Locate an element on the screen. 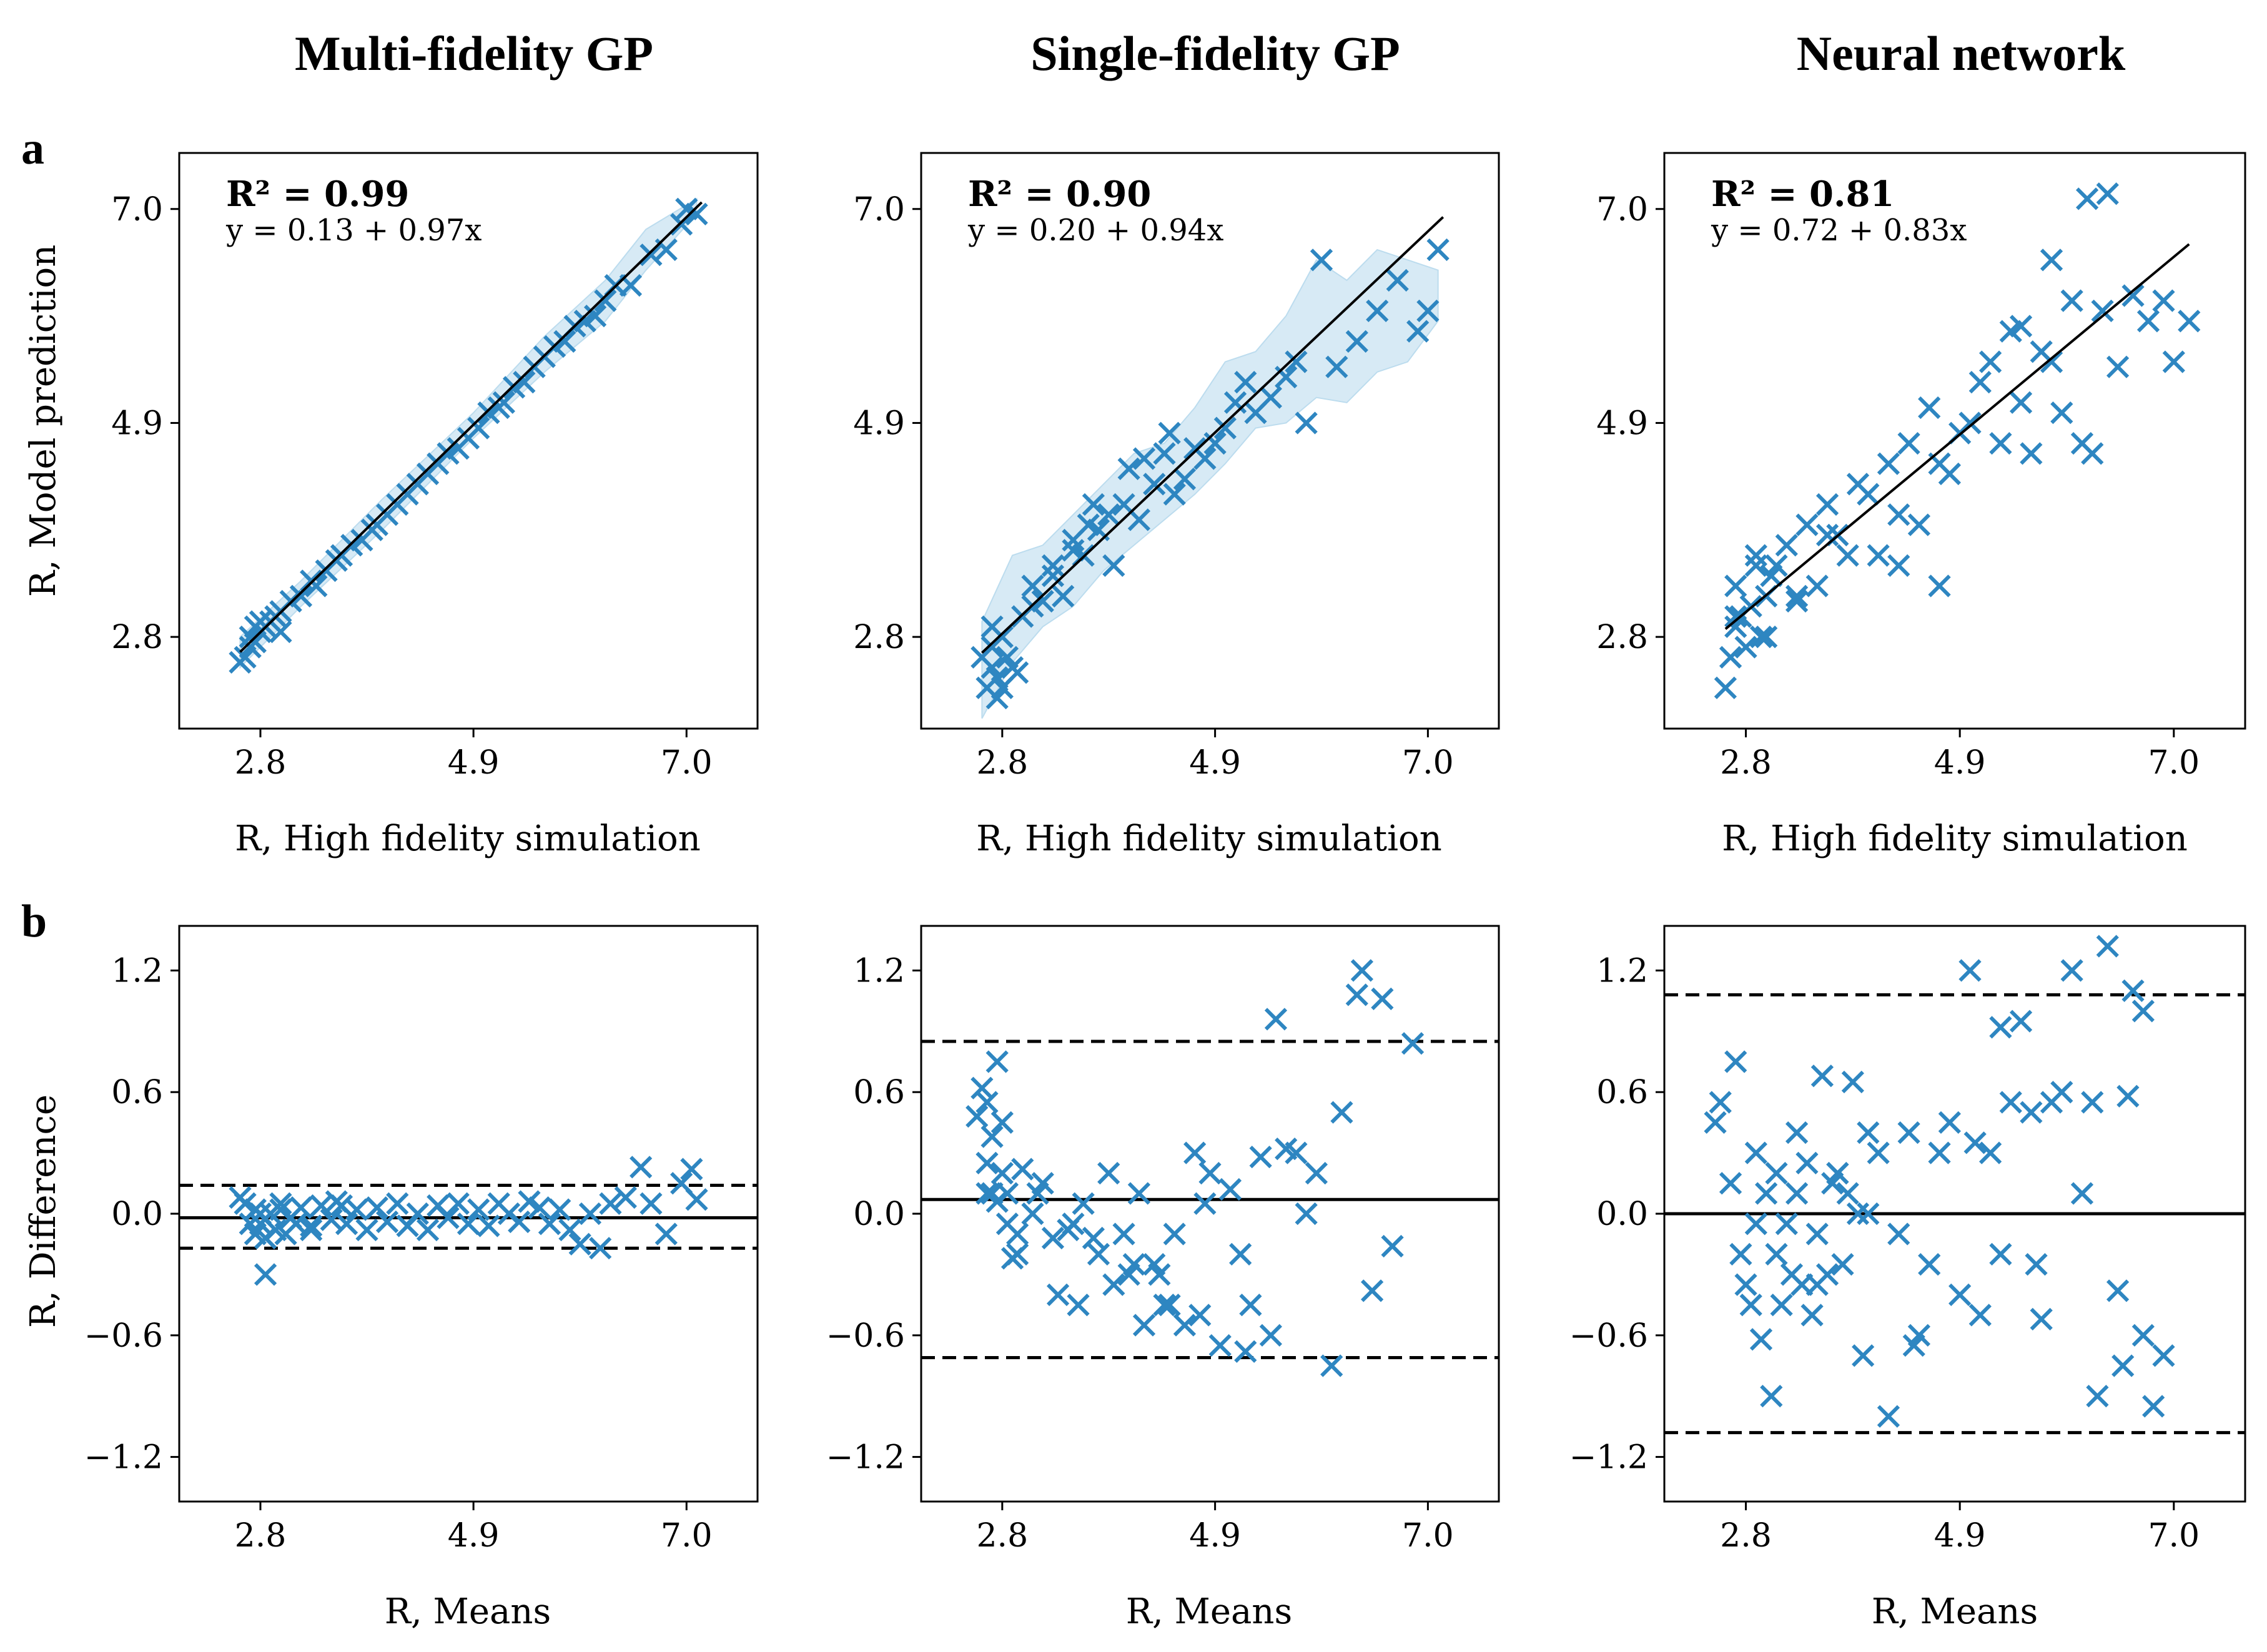 This screenshot has height=1652, width=2267. column-title-single-fidelity: Single-fidelity GP is located at coordinates (1215, 53).